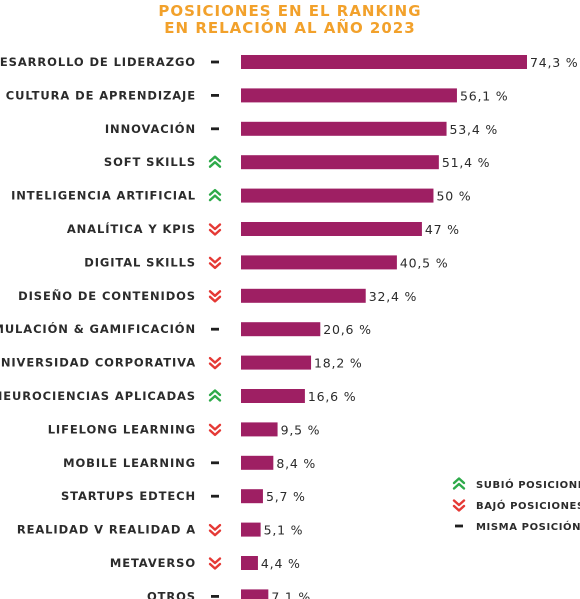  Describe the element at coordinates (286, 496) in the screenshot. I see `value-label: 5,7 %` at that location.